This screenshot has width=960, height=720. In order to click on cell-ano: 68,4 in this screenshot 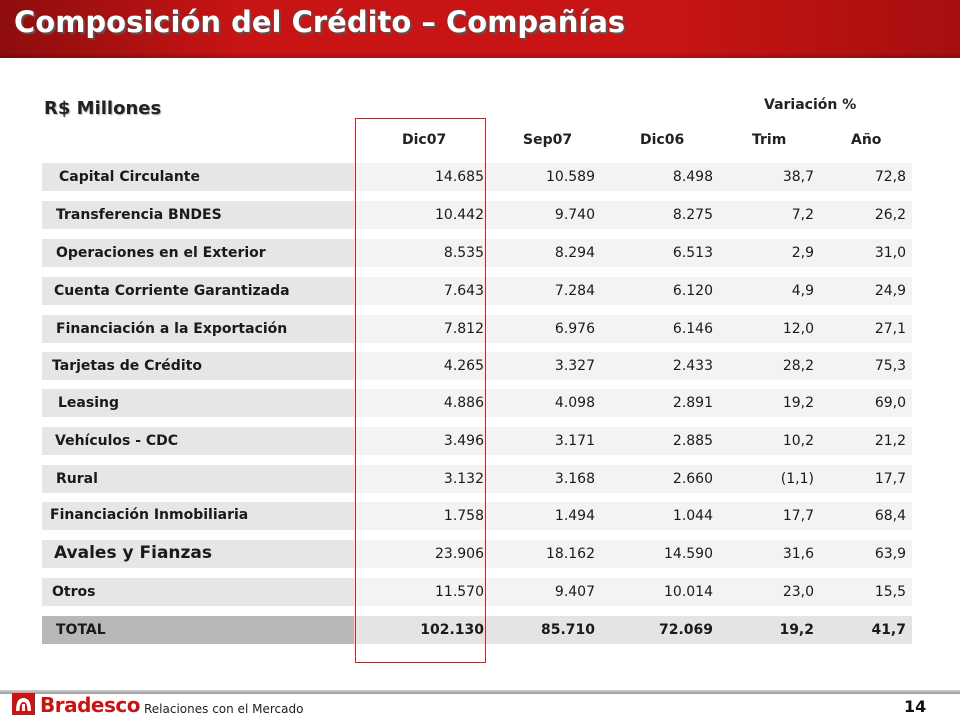, I will do `click(890, 516)`.